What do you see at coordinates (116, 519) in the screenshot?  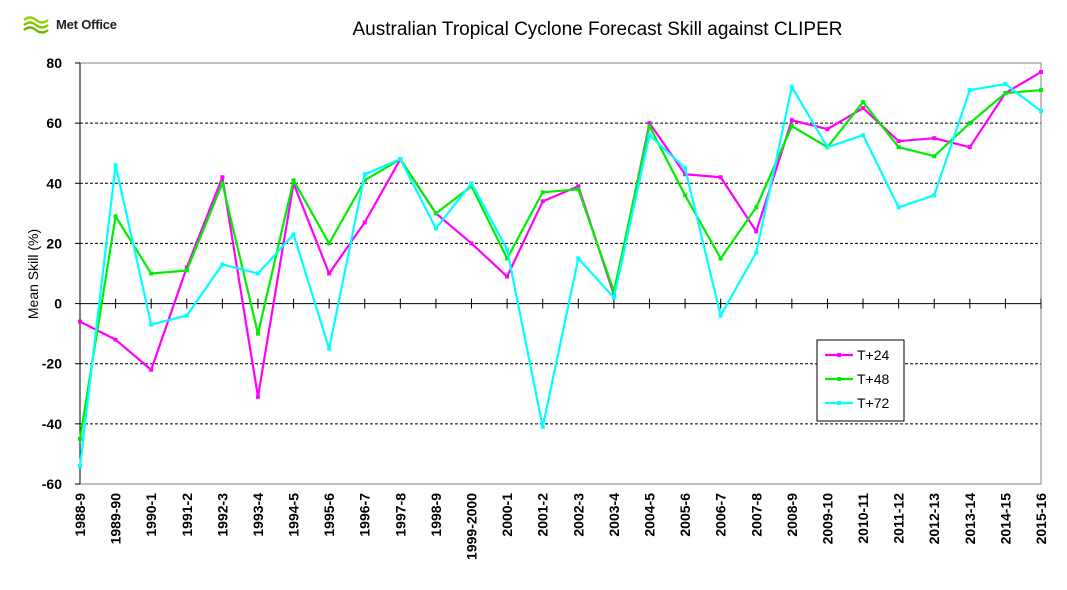 I see `x-tick-label: 1989-90` at bounding box center [116, 519].